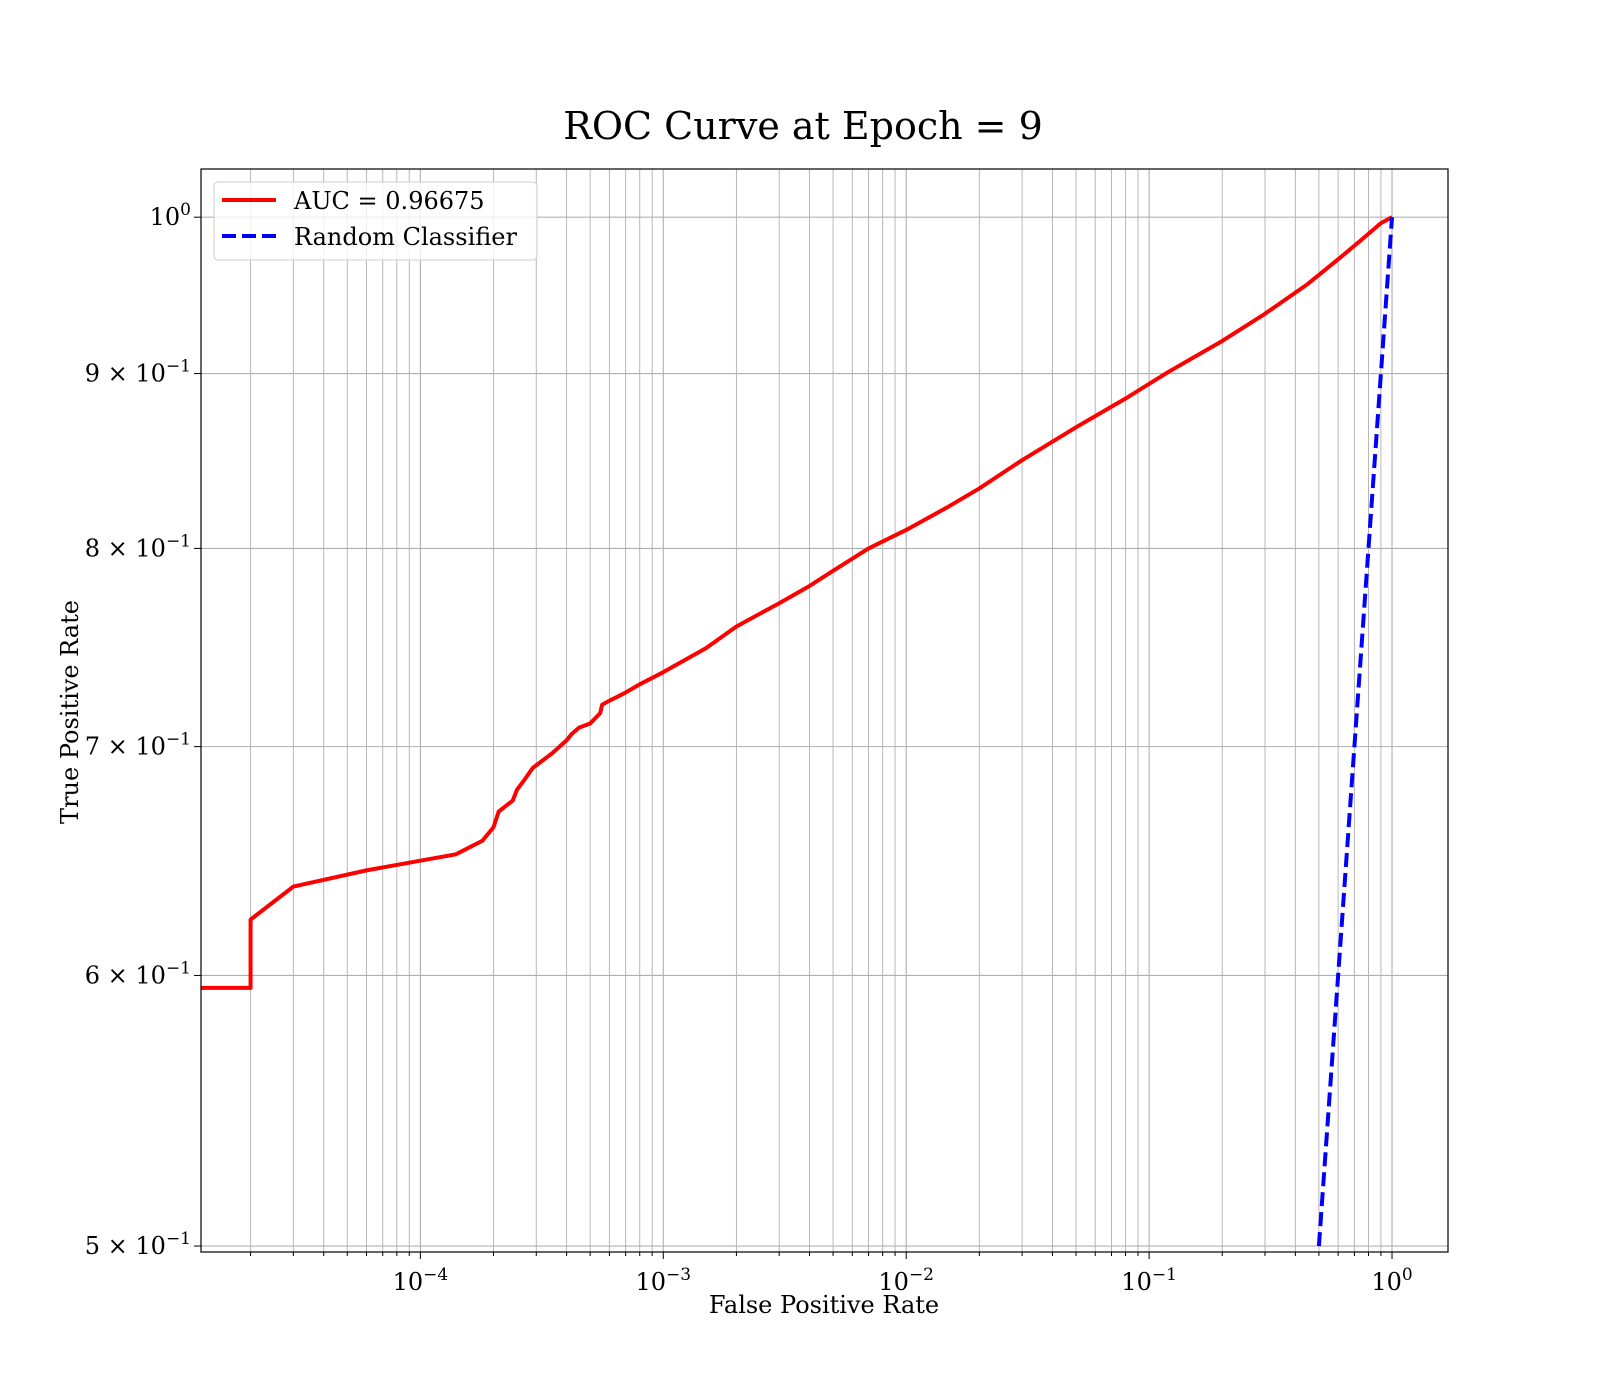 This screenshot has height=1400, width=1600. What do you see at coordinates (138, 546) in the screenshot?
I see `y-tick-label: 8 × 10⁻¹` at bounding box center [138, 546].